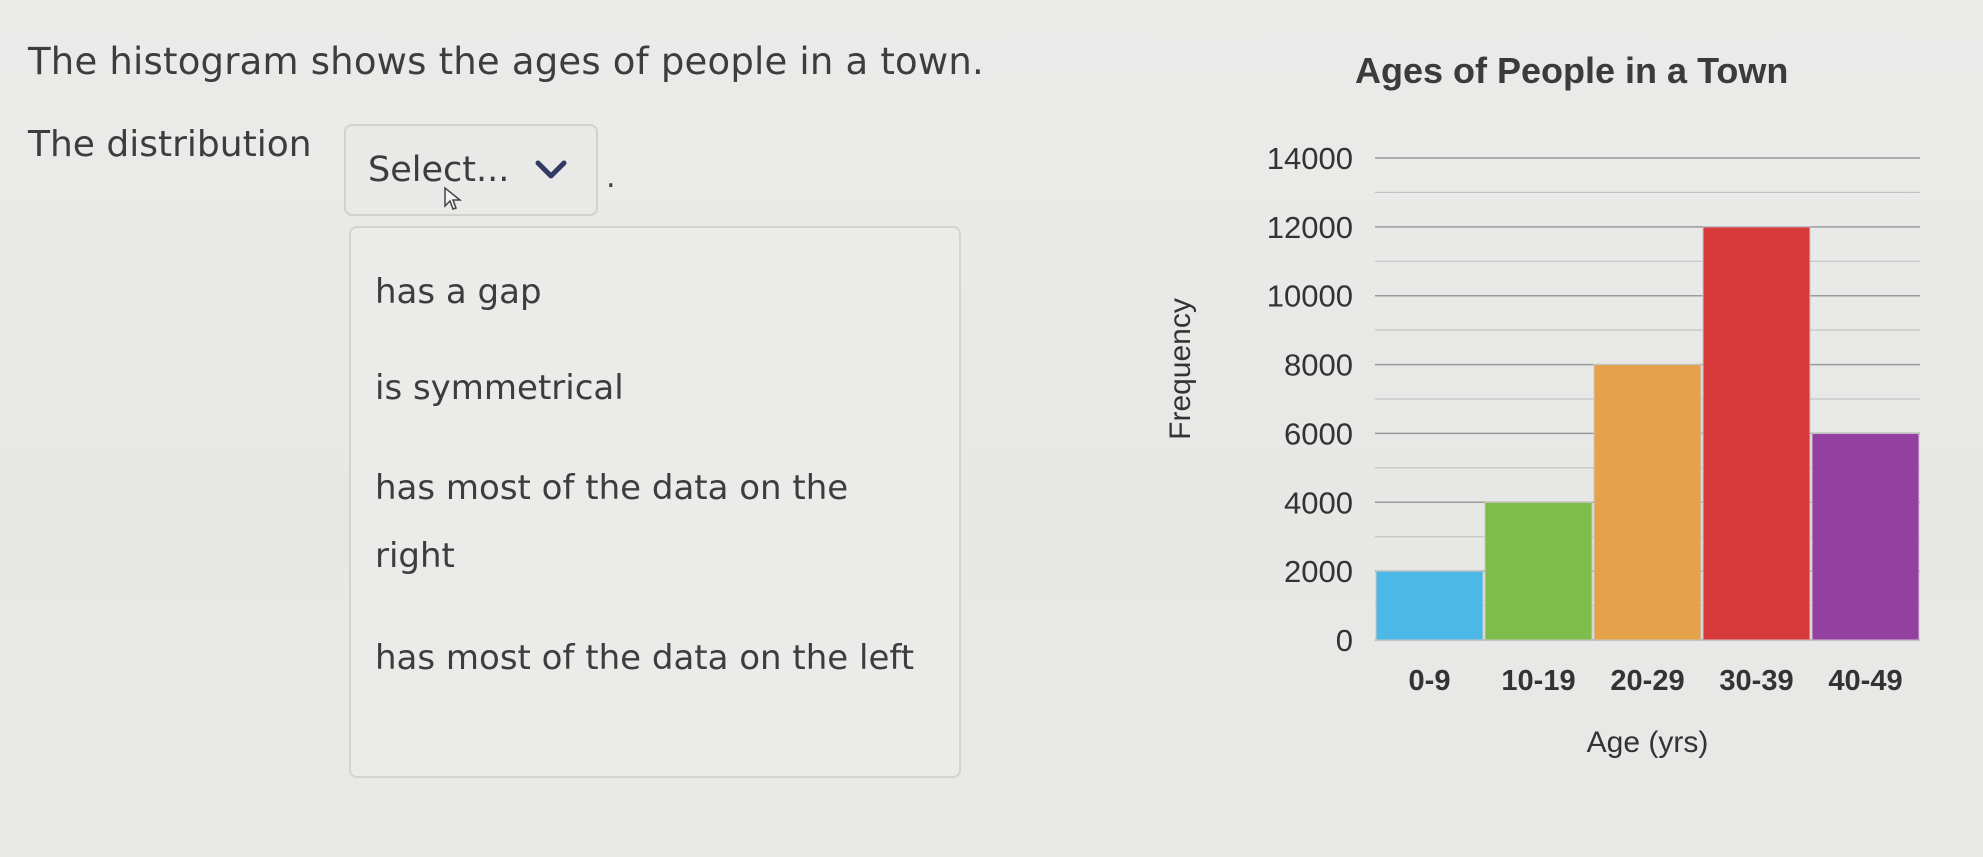 This screenshot has height=857, width=1983. I want to click on y-tick-label: 8000, so click(1318, 365).